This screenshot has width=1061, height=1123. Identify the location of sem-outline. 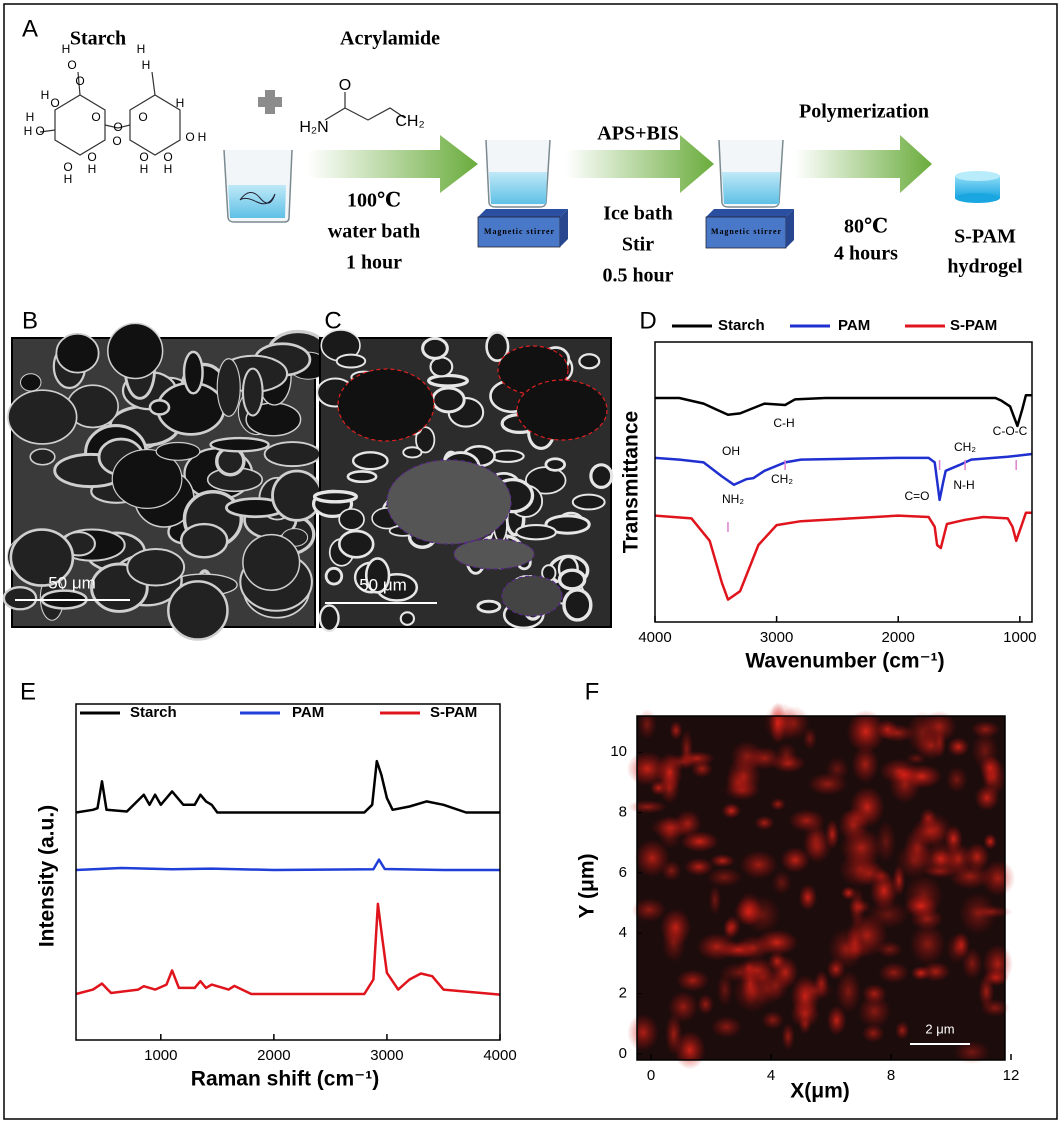
(532, 596).